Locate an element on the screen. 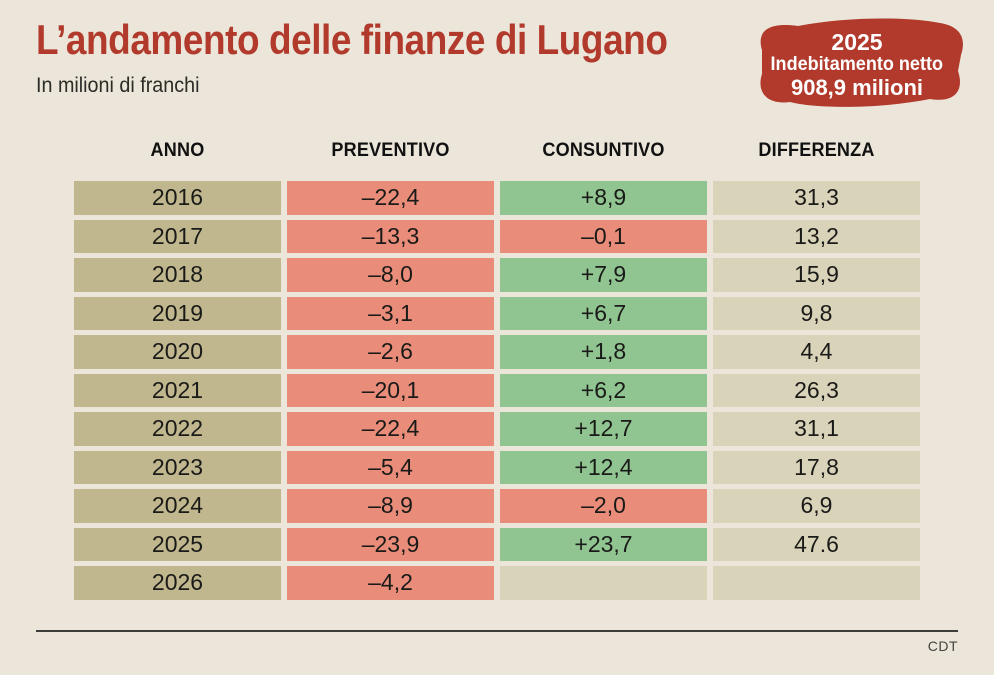 This screenshot has height=675, width=994. badge-blob-icon is located at coordinates (861, 62).